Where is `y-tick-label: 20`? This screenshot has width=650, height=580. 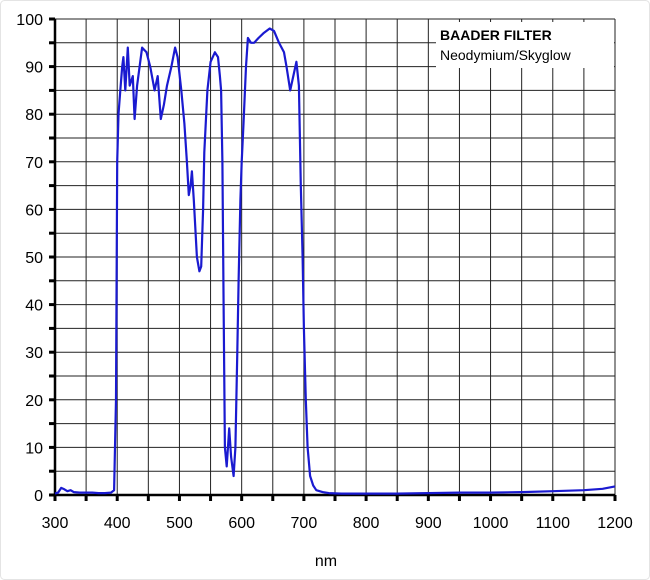 y-tick-label: 20 is located at coordinates (34, 401).